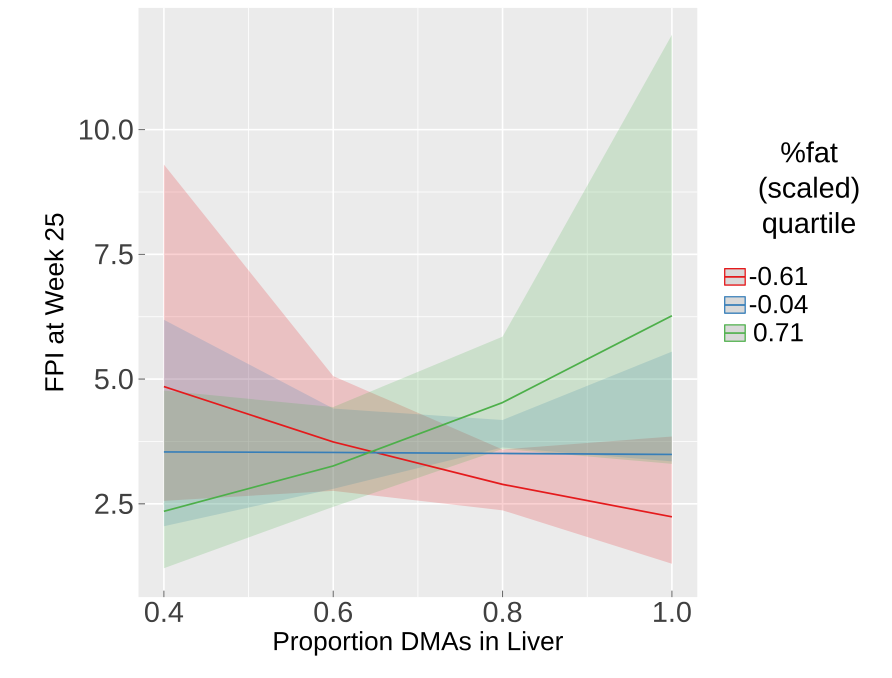  Describe the element at coordinates (114, 504) in the screenshot. I see `y-tick-label: 2.5` at that location.